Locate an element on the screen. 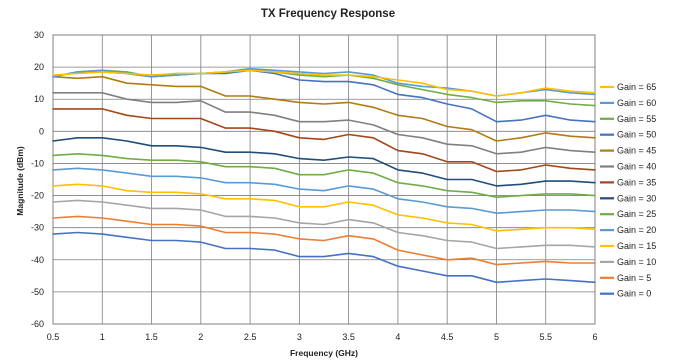  legend-item: Gain = 20 is located at coordinates (628, 230).